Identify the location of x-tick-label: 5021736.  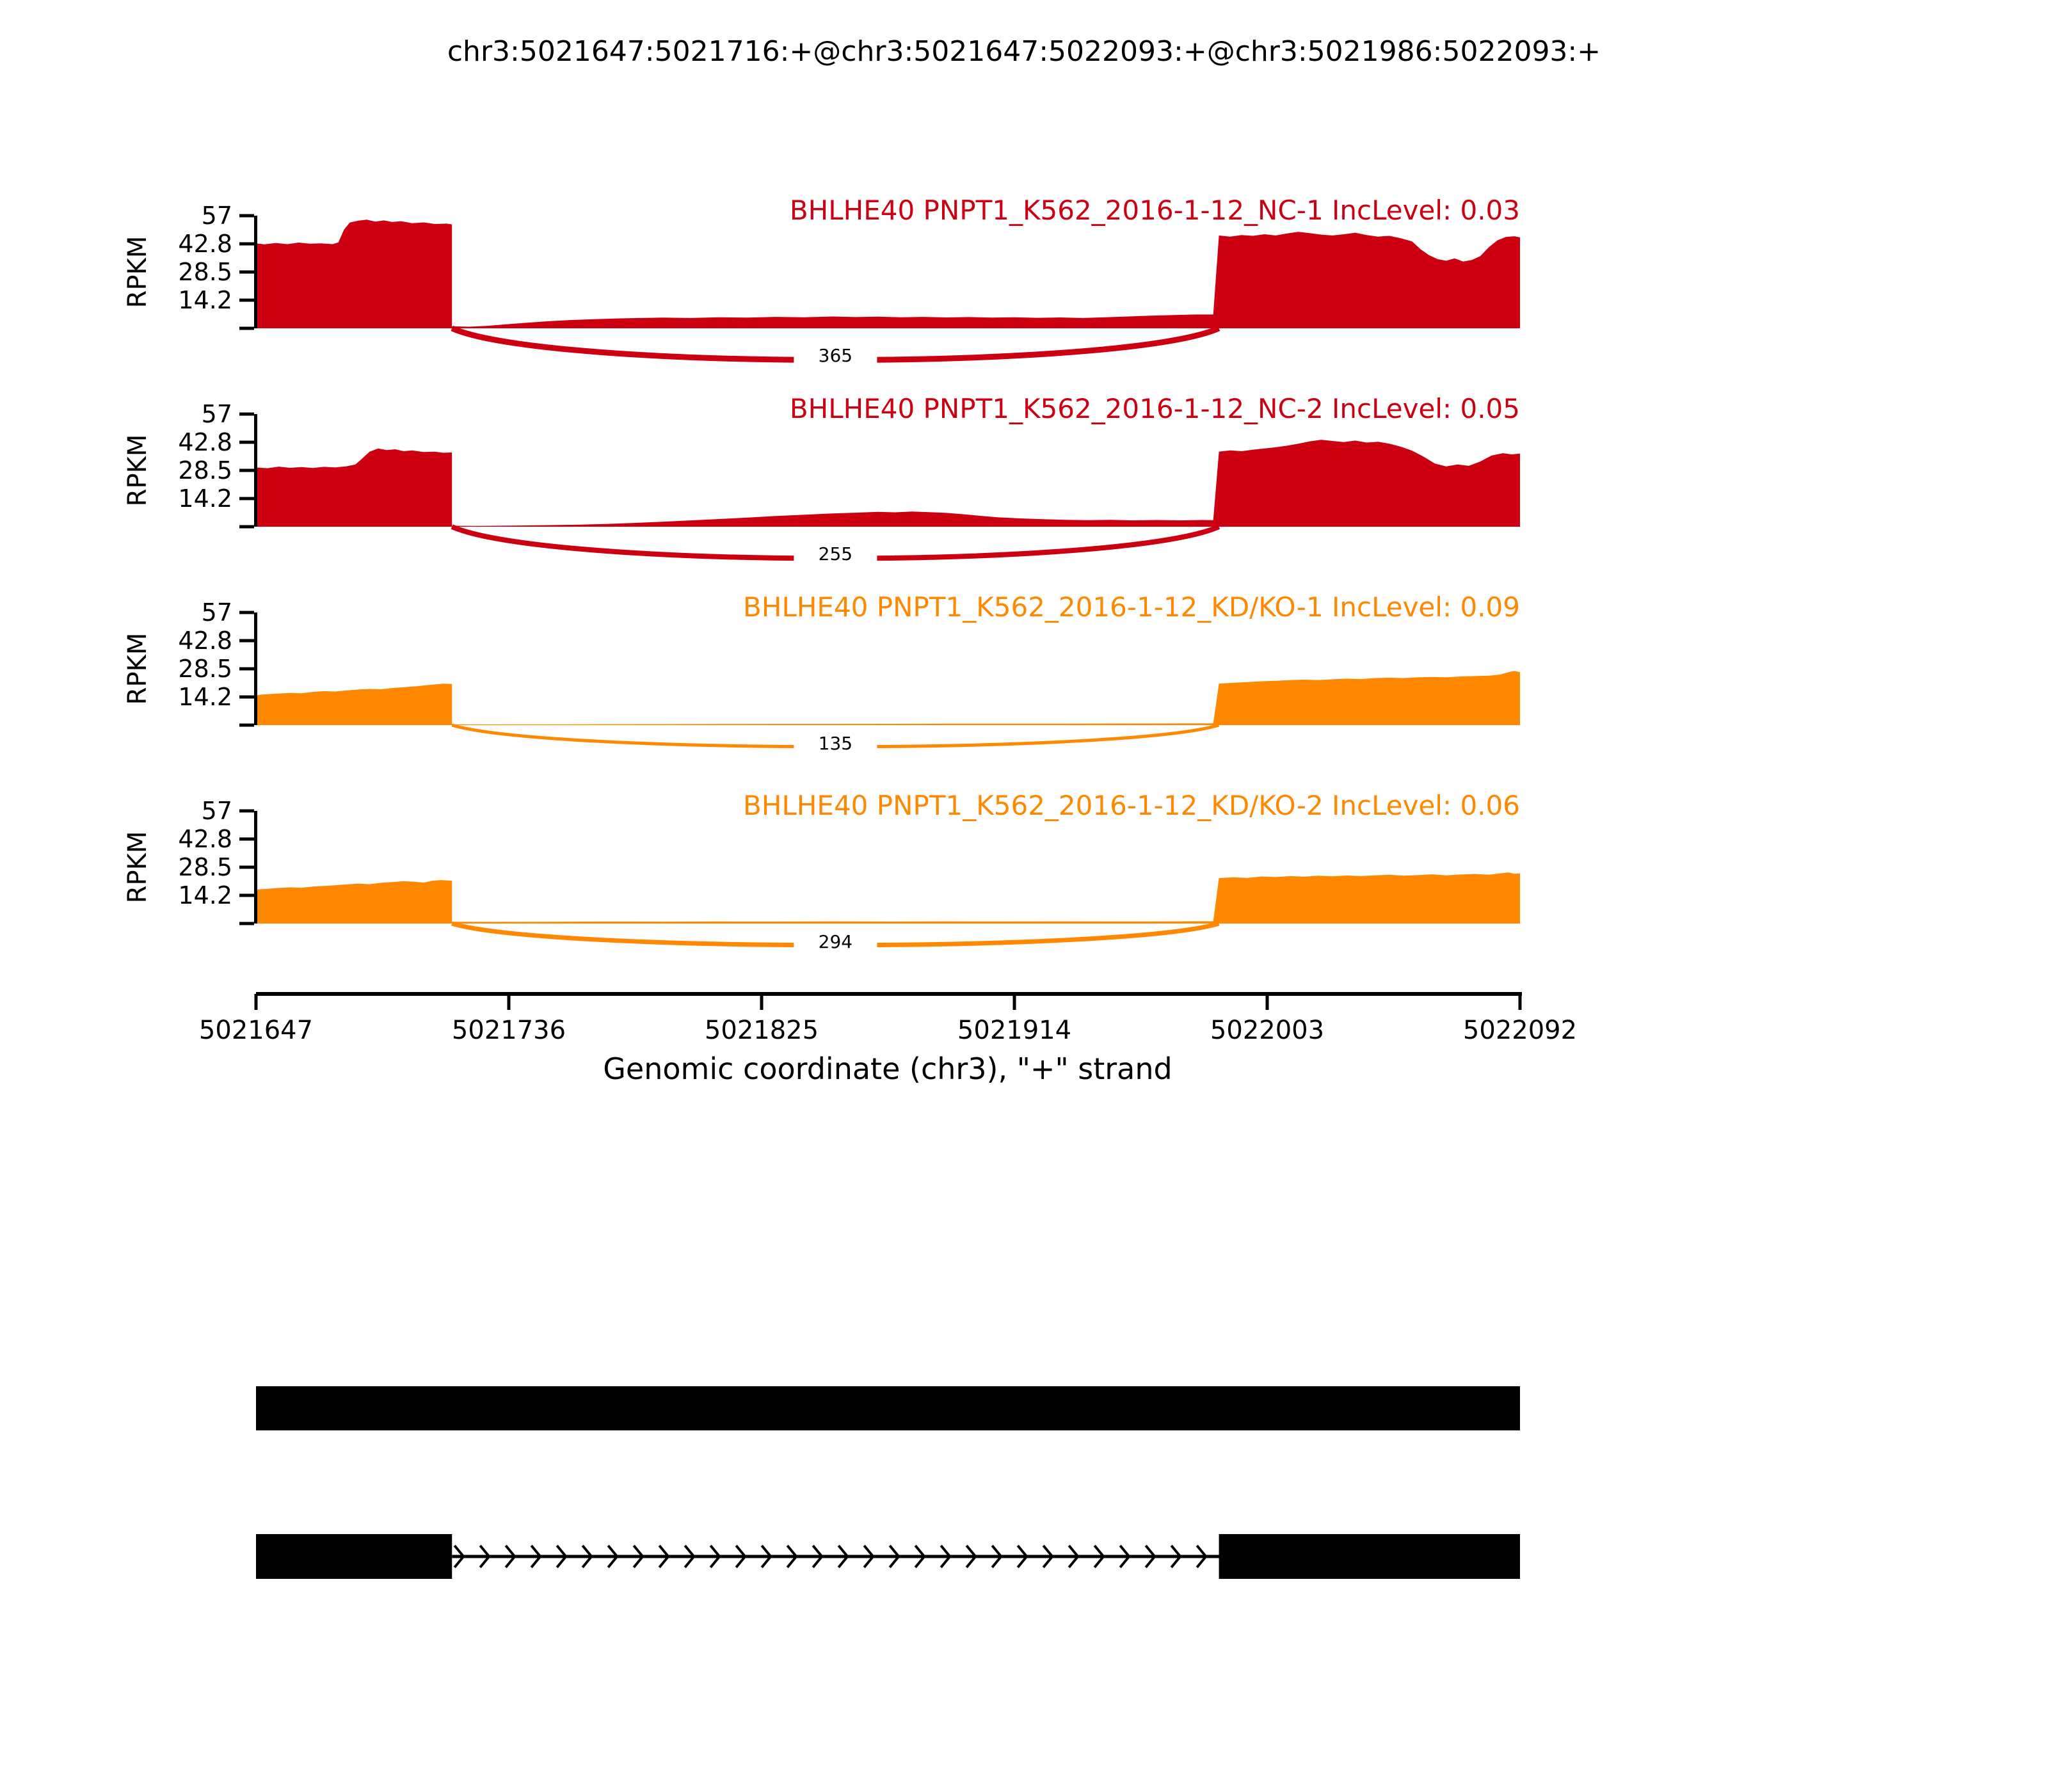
(508, 1030).